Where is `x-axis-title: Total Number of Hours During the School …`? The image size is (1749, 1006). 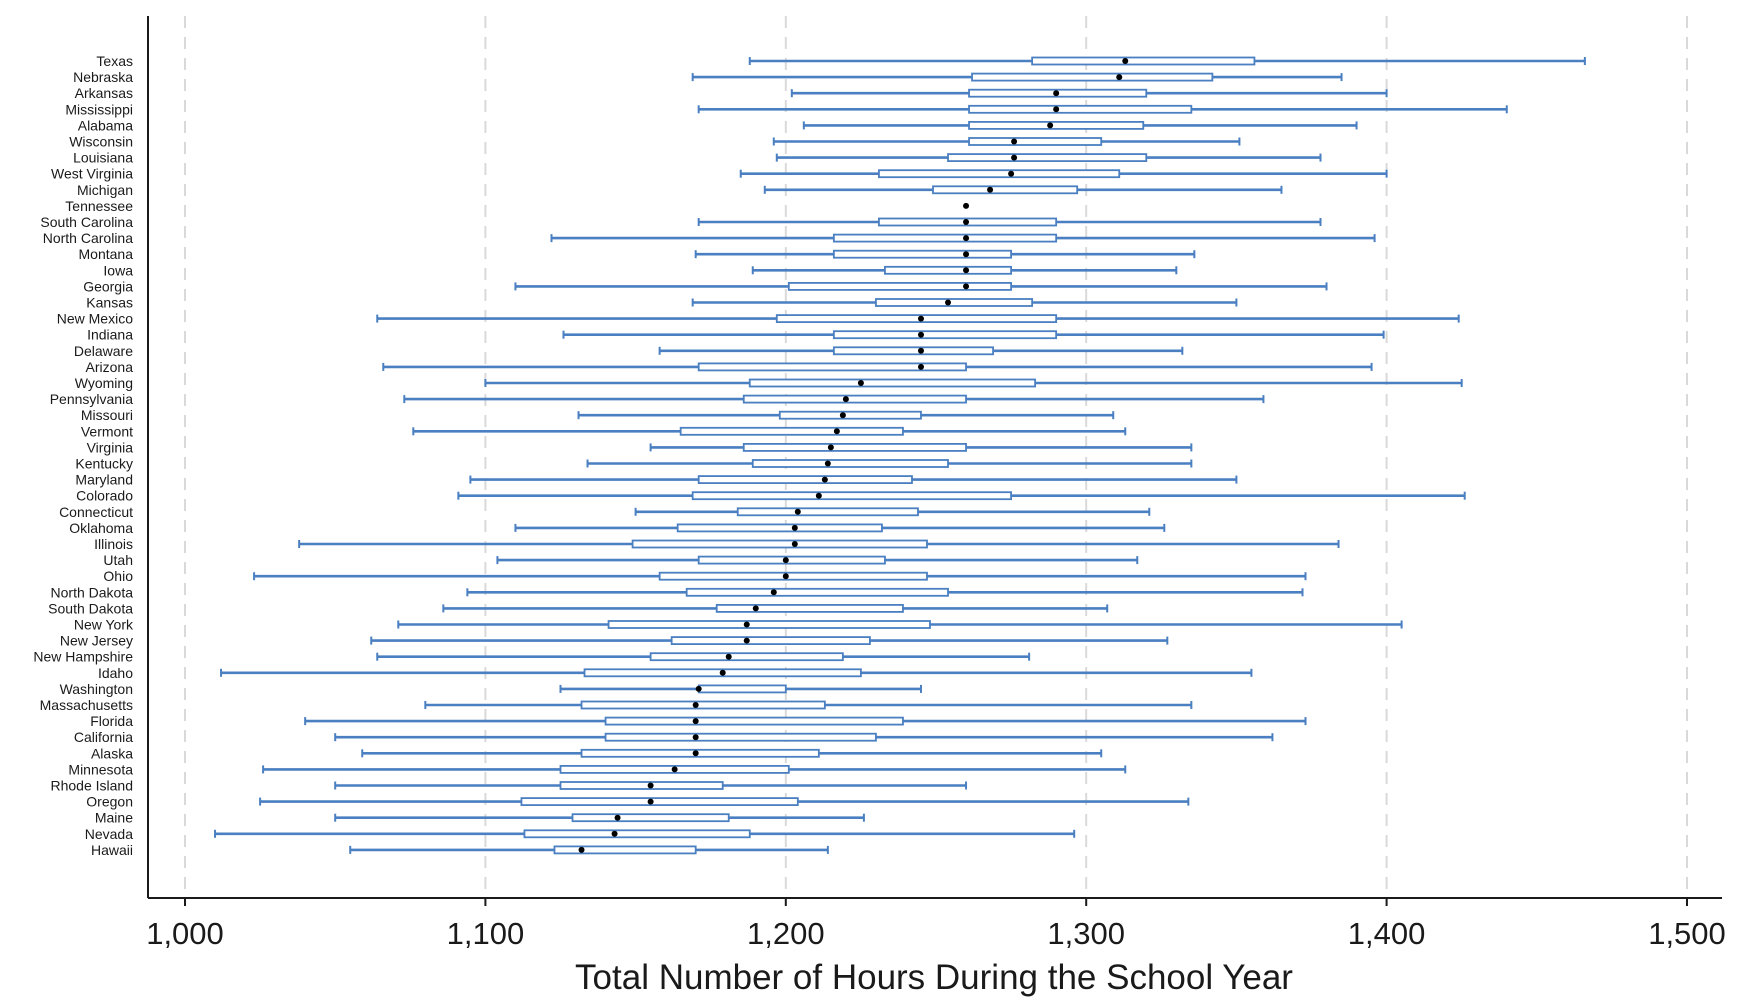
x-axis-title: Total Number of Hours During the School … is located at coordinates (934, 977).